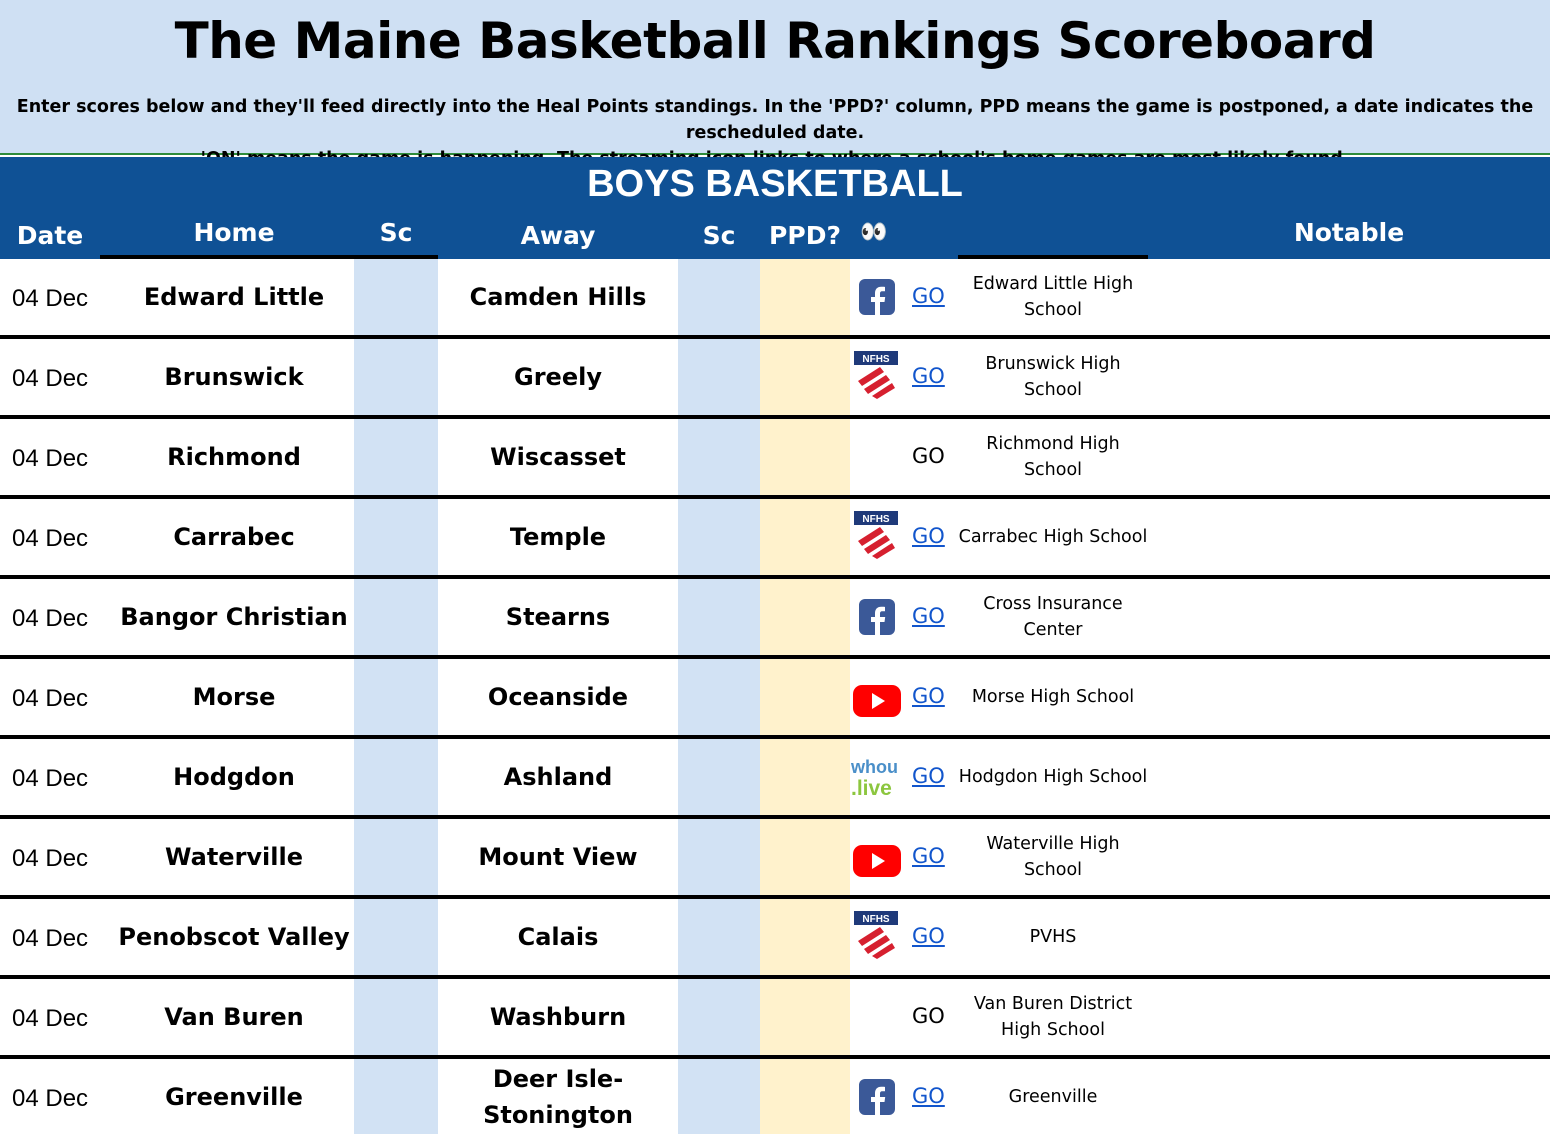  I want to click on column-header-away-score: Sc, so click(719, 235).